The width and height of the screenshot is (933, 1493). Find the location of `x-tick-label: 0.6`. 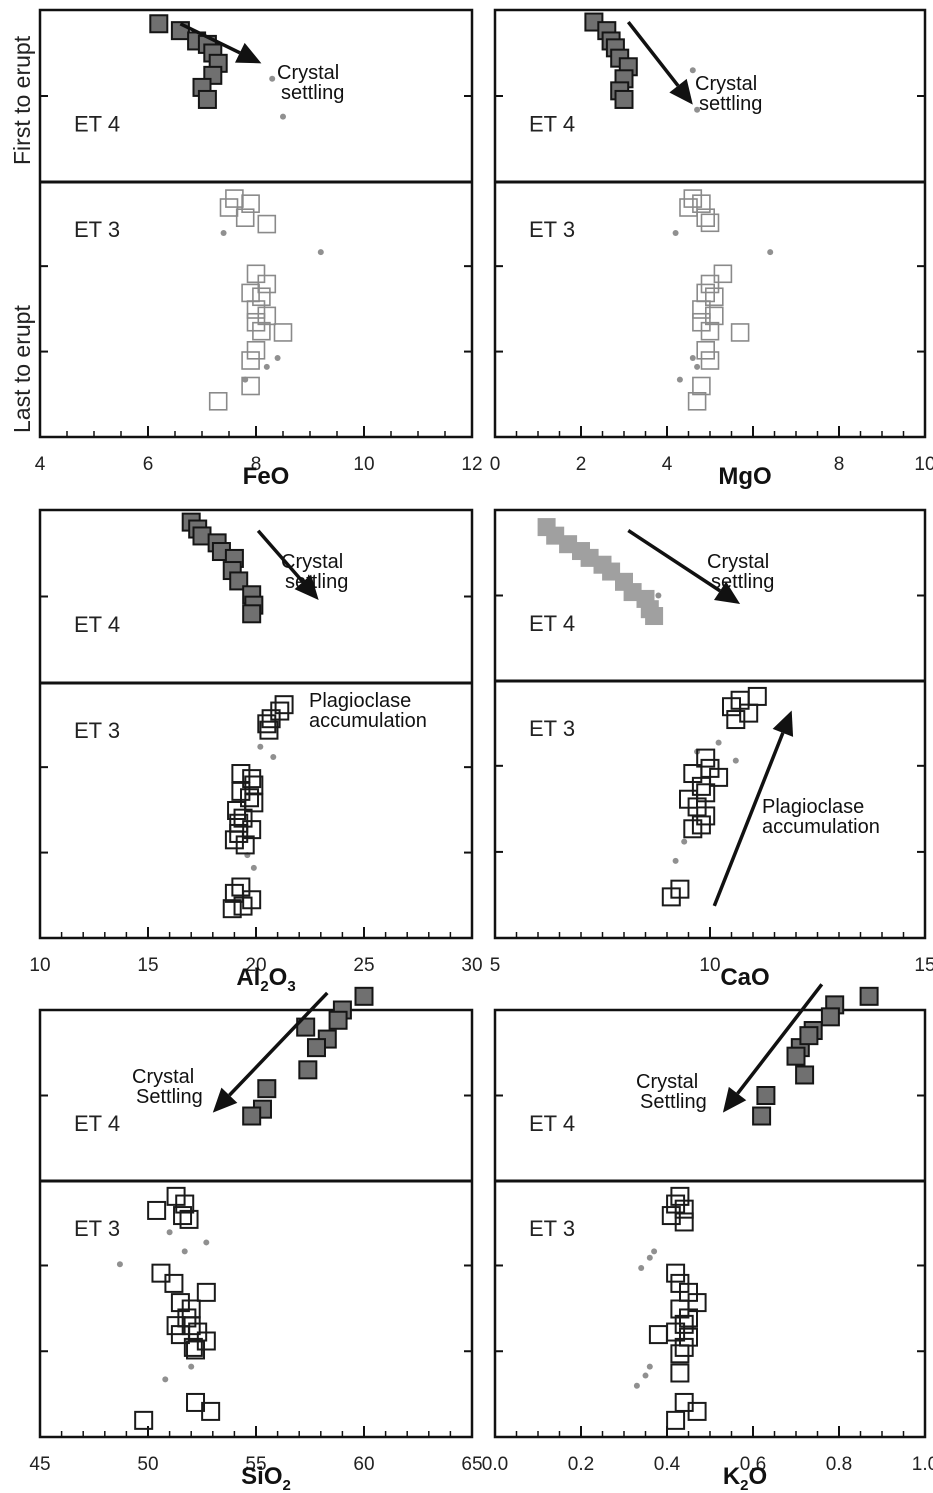

x-tick-label: 0.6 is located at coordinates (753, 1464).